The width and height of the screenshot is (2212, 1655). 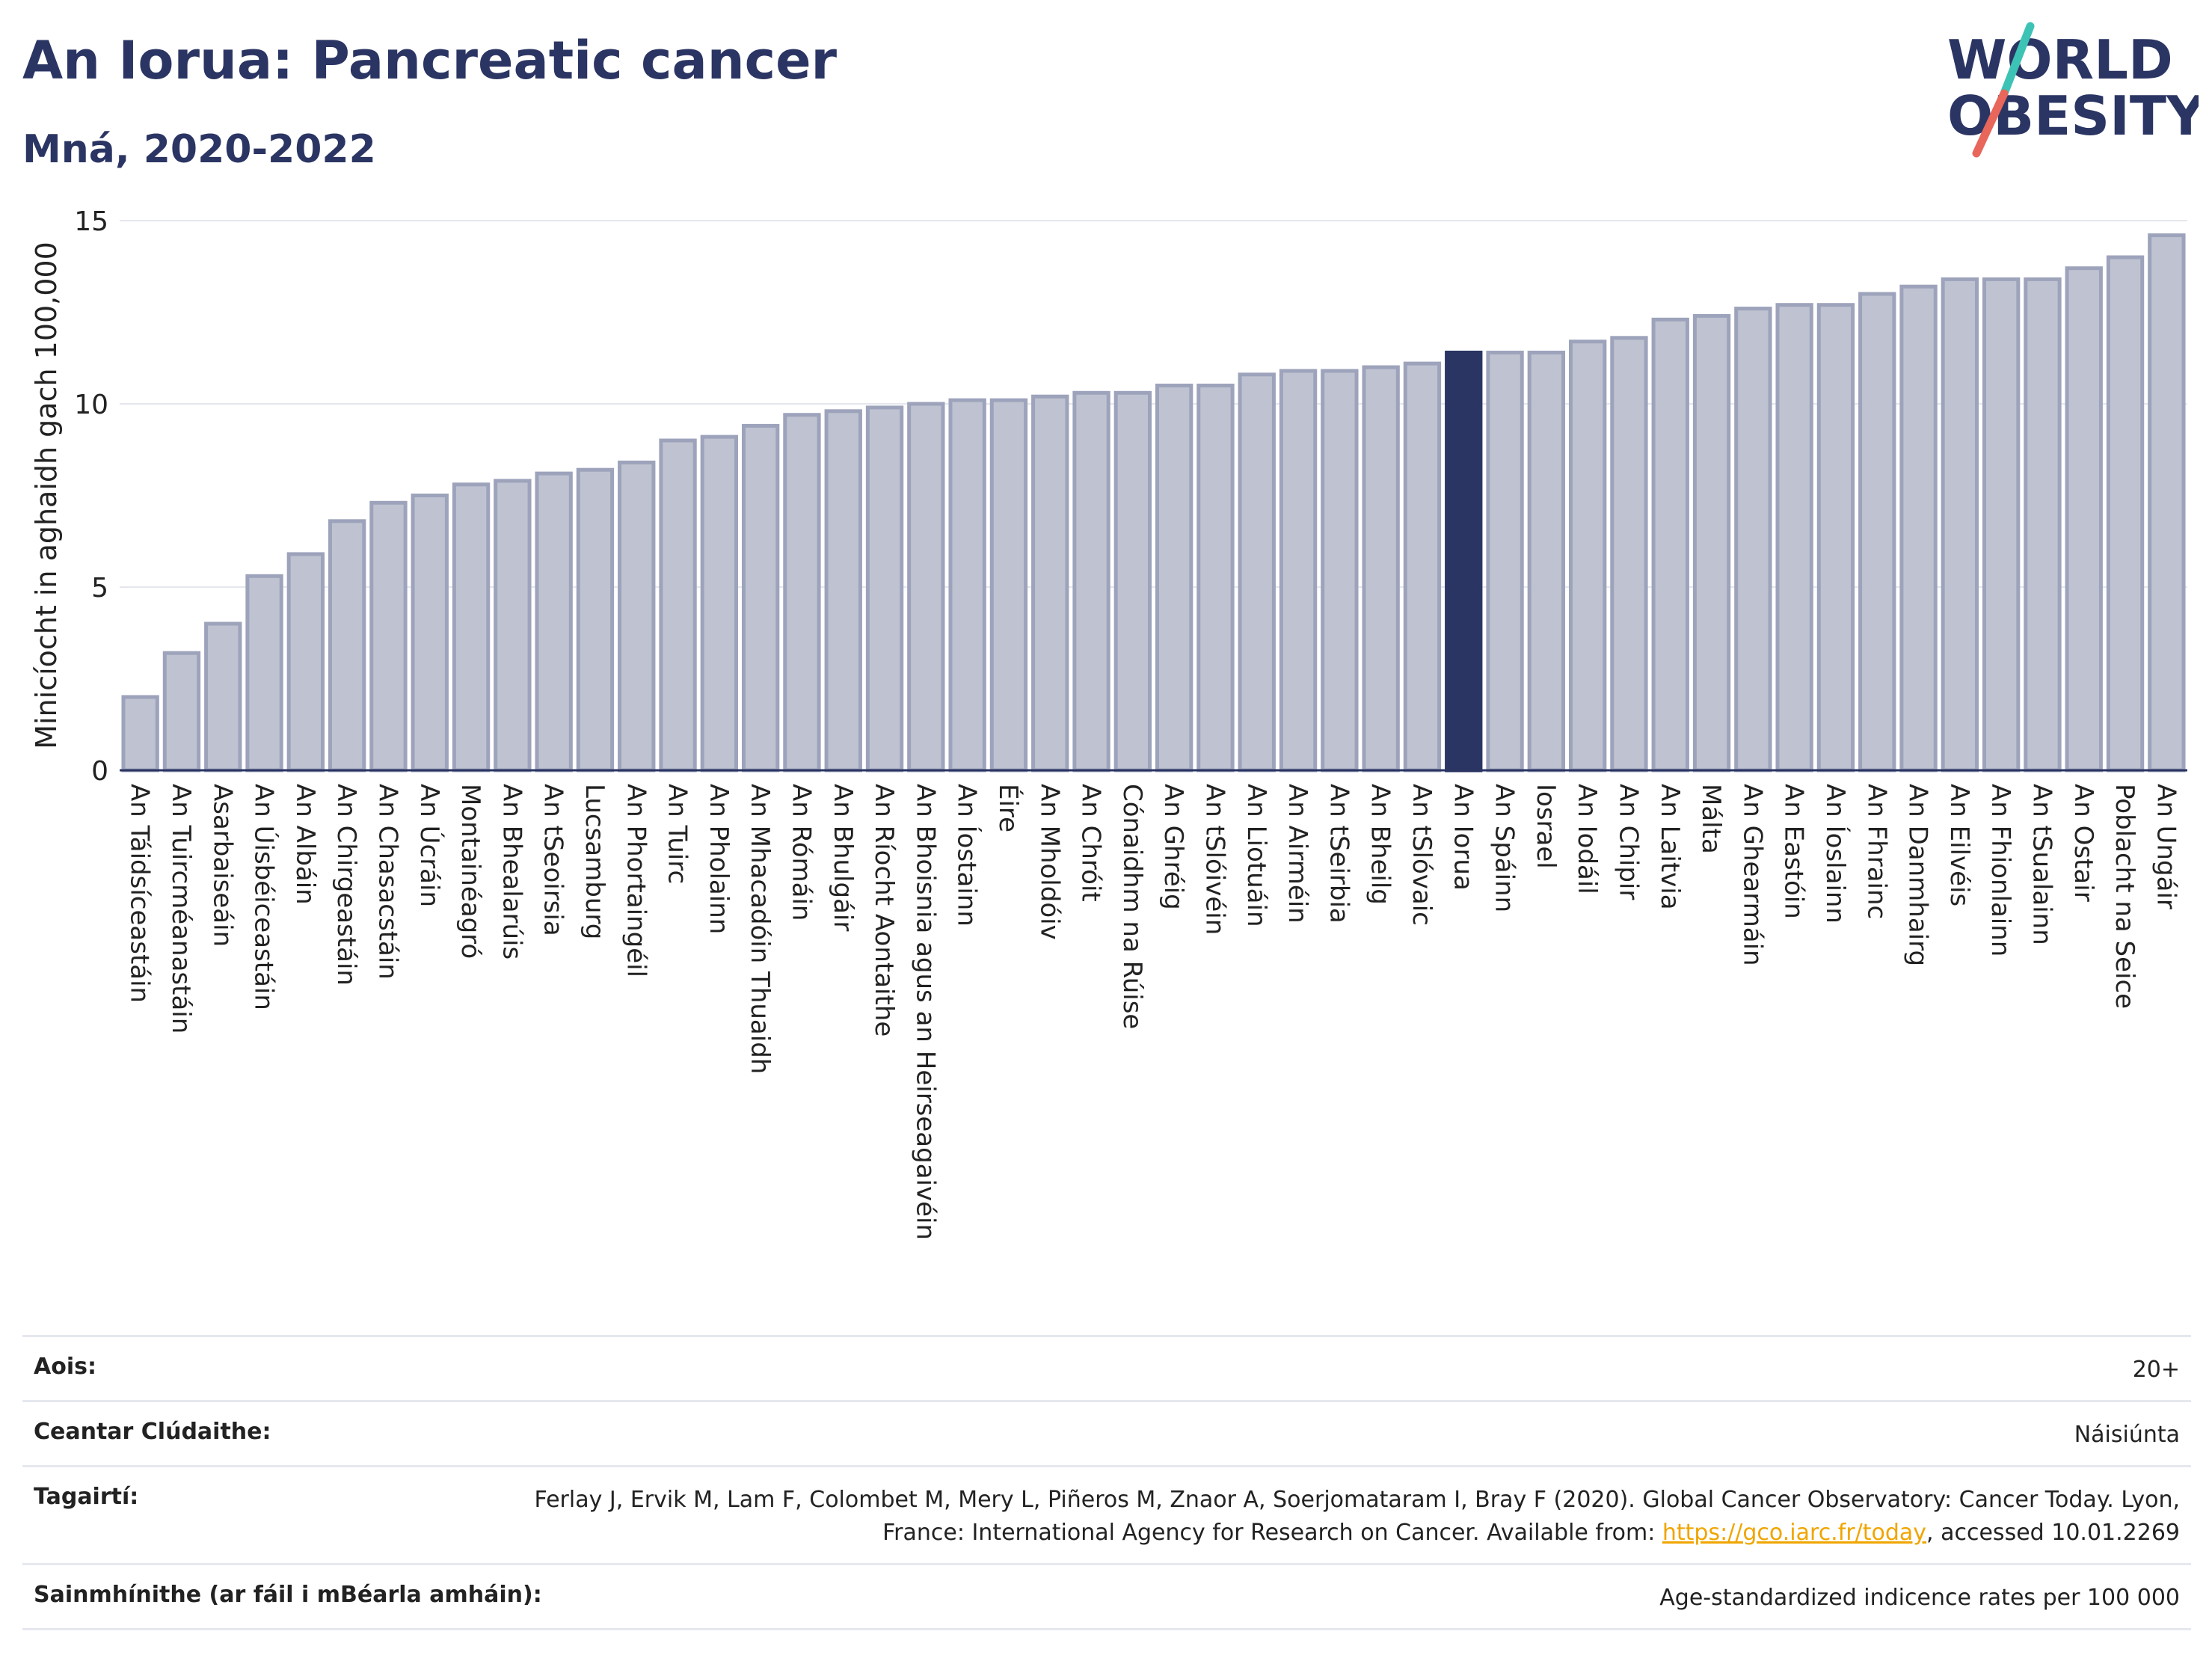 What do you see at coordinates (968, 855) in the screenshot?
I see `x-tick-label: An Íostainn` at bounding box center [968, 855].